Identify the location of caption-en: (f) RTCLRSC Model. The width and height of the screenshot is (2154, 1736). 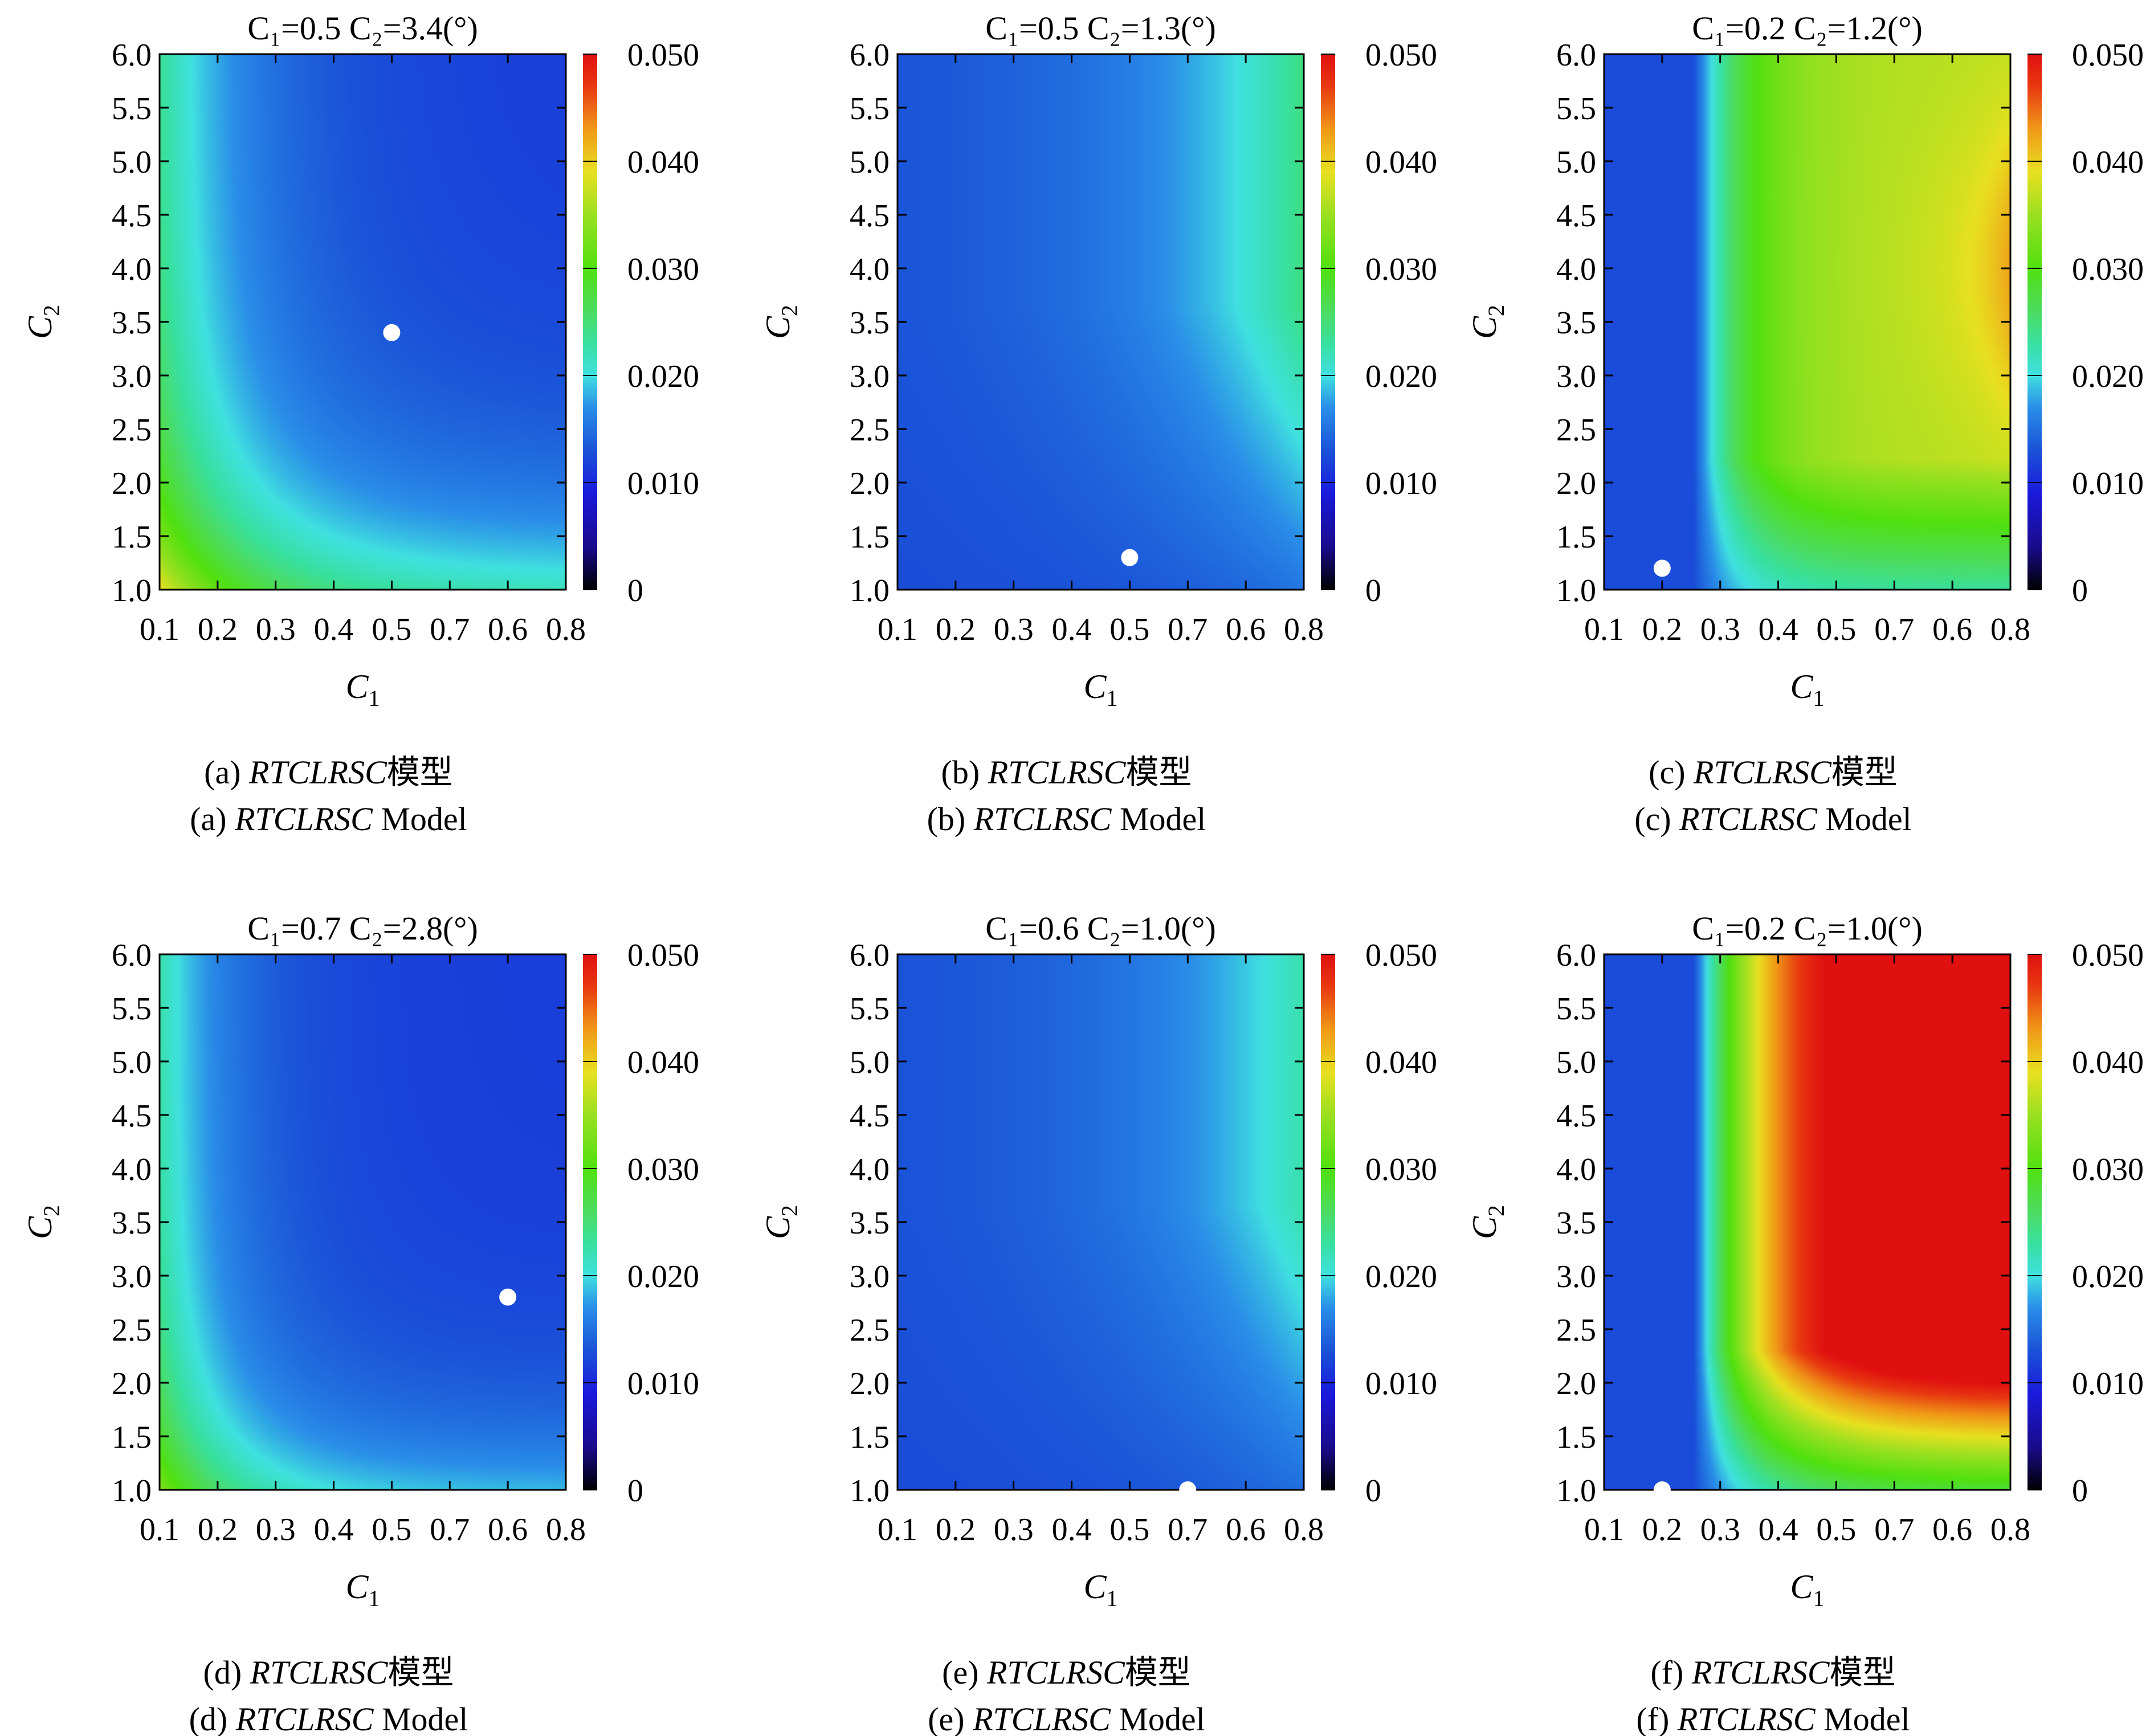
(1773, 1718).